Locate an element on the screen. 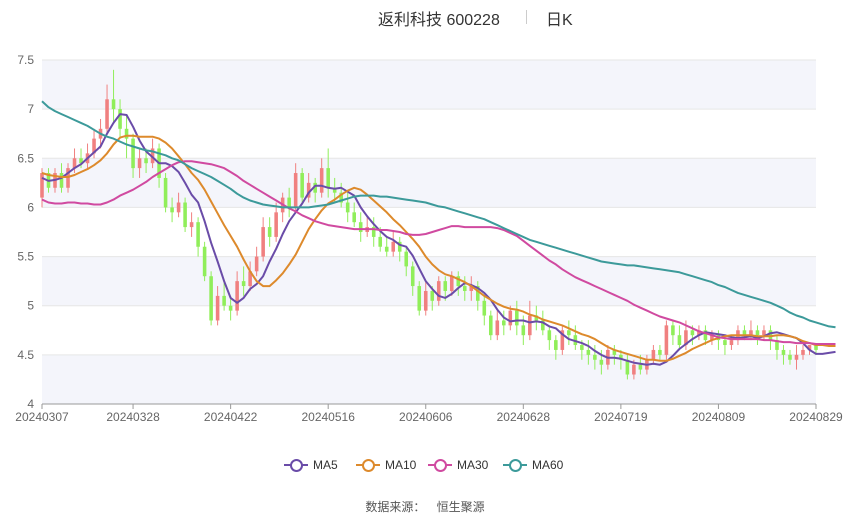  x-tick-label: 20240829 is located at coordinates (816, 417).